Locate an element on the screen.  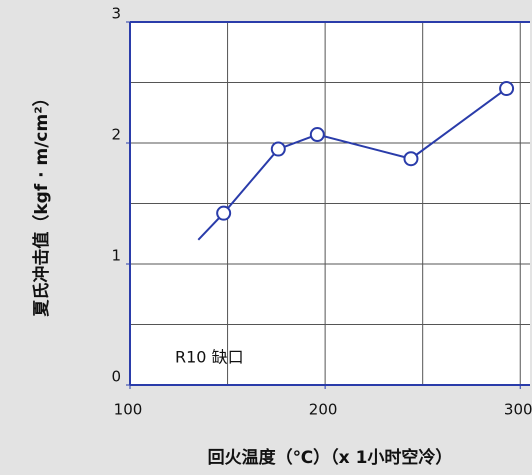
x-axis-label: 回火温度（℃）（x 1小时空冷） is located at coordinates (330, 457).